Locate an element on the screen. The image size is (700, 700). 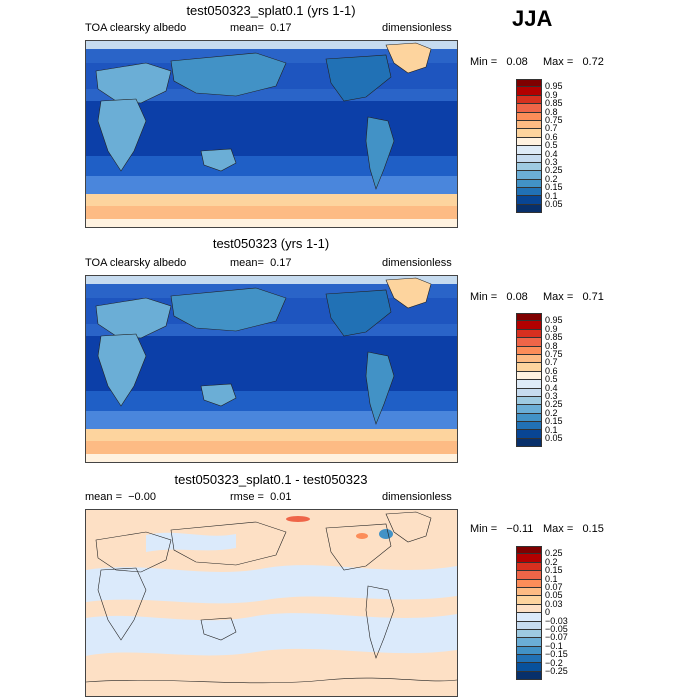
panel3-colorbar-tick: −0.05 is located at coordinates (556, 629).